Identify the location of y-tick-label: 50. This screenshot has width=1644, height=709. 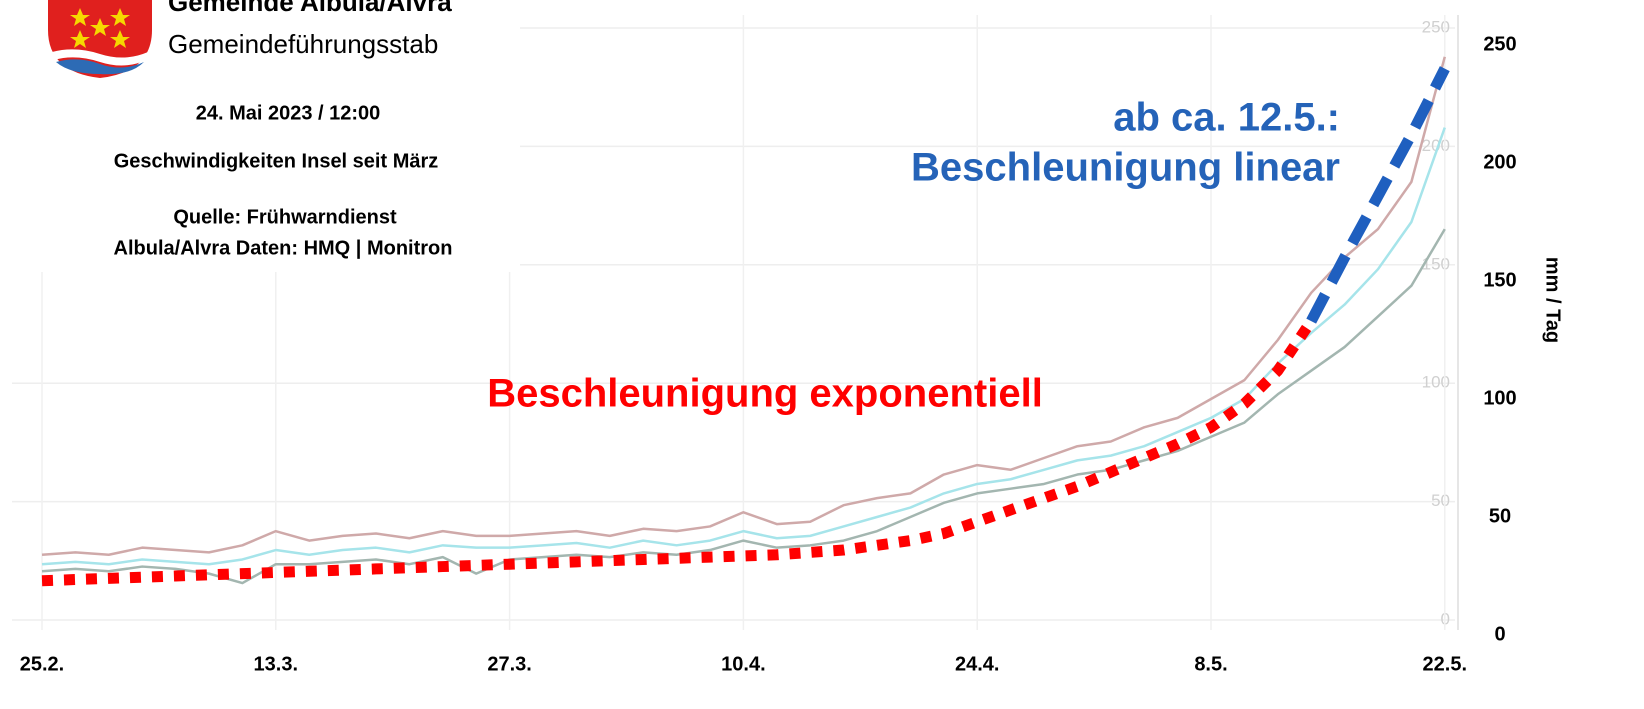
(1500, 516).